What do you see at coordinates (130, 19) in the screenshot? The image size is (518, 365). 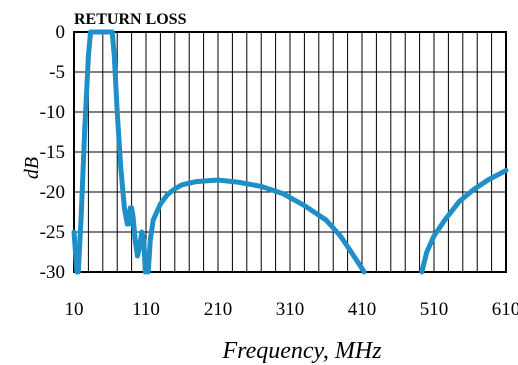 I see `chart-title: RETURN LOSS` at bounding box center [130, 19].